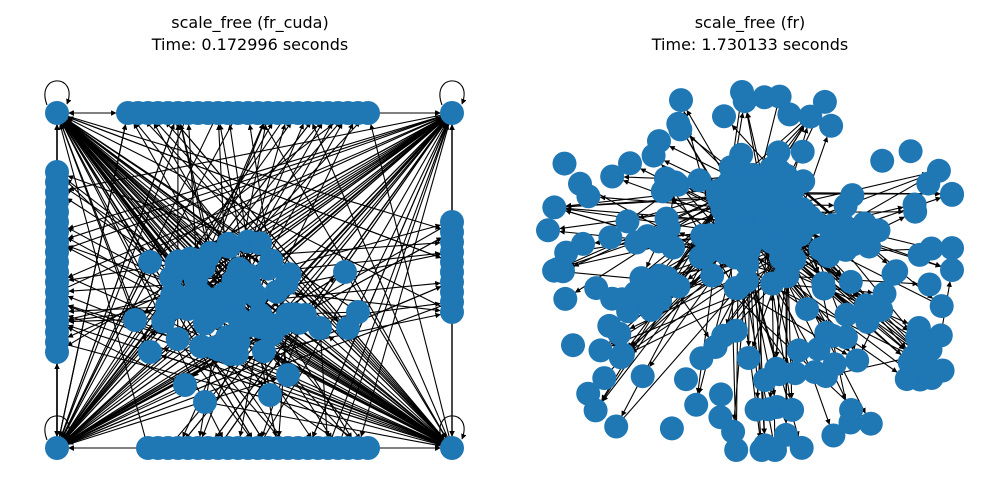 The width and height of the screenshot is (1000, 500). I want to click on timing-label: Time: 1.730133 seconds, so click(750, 44).